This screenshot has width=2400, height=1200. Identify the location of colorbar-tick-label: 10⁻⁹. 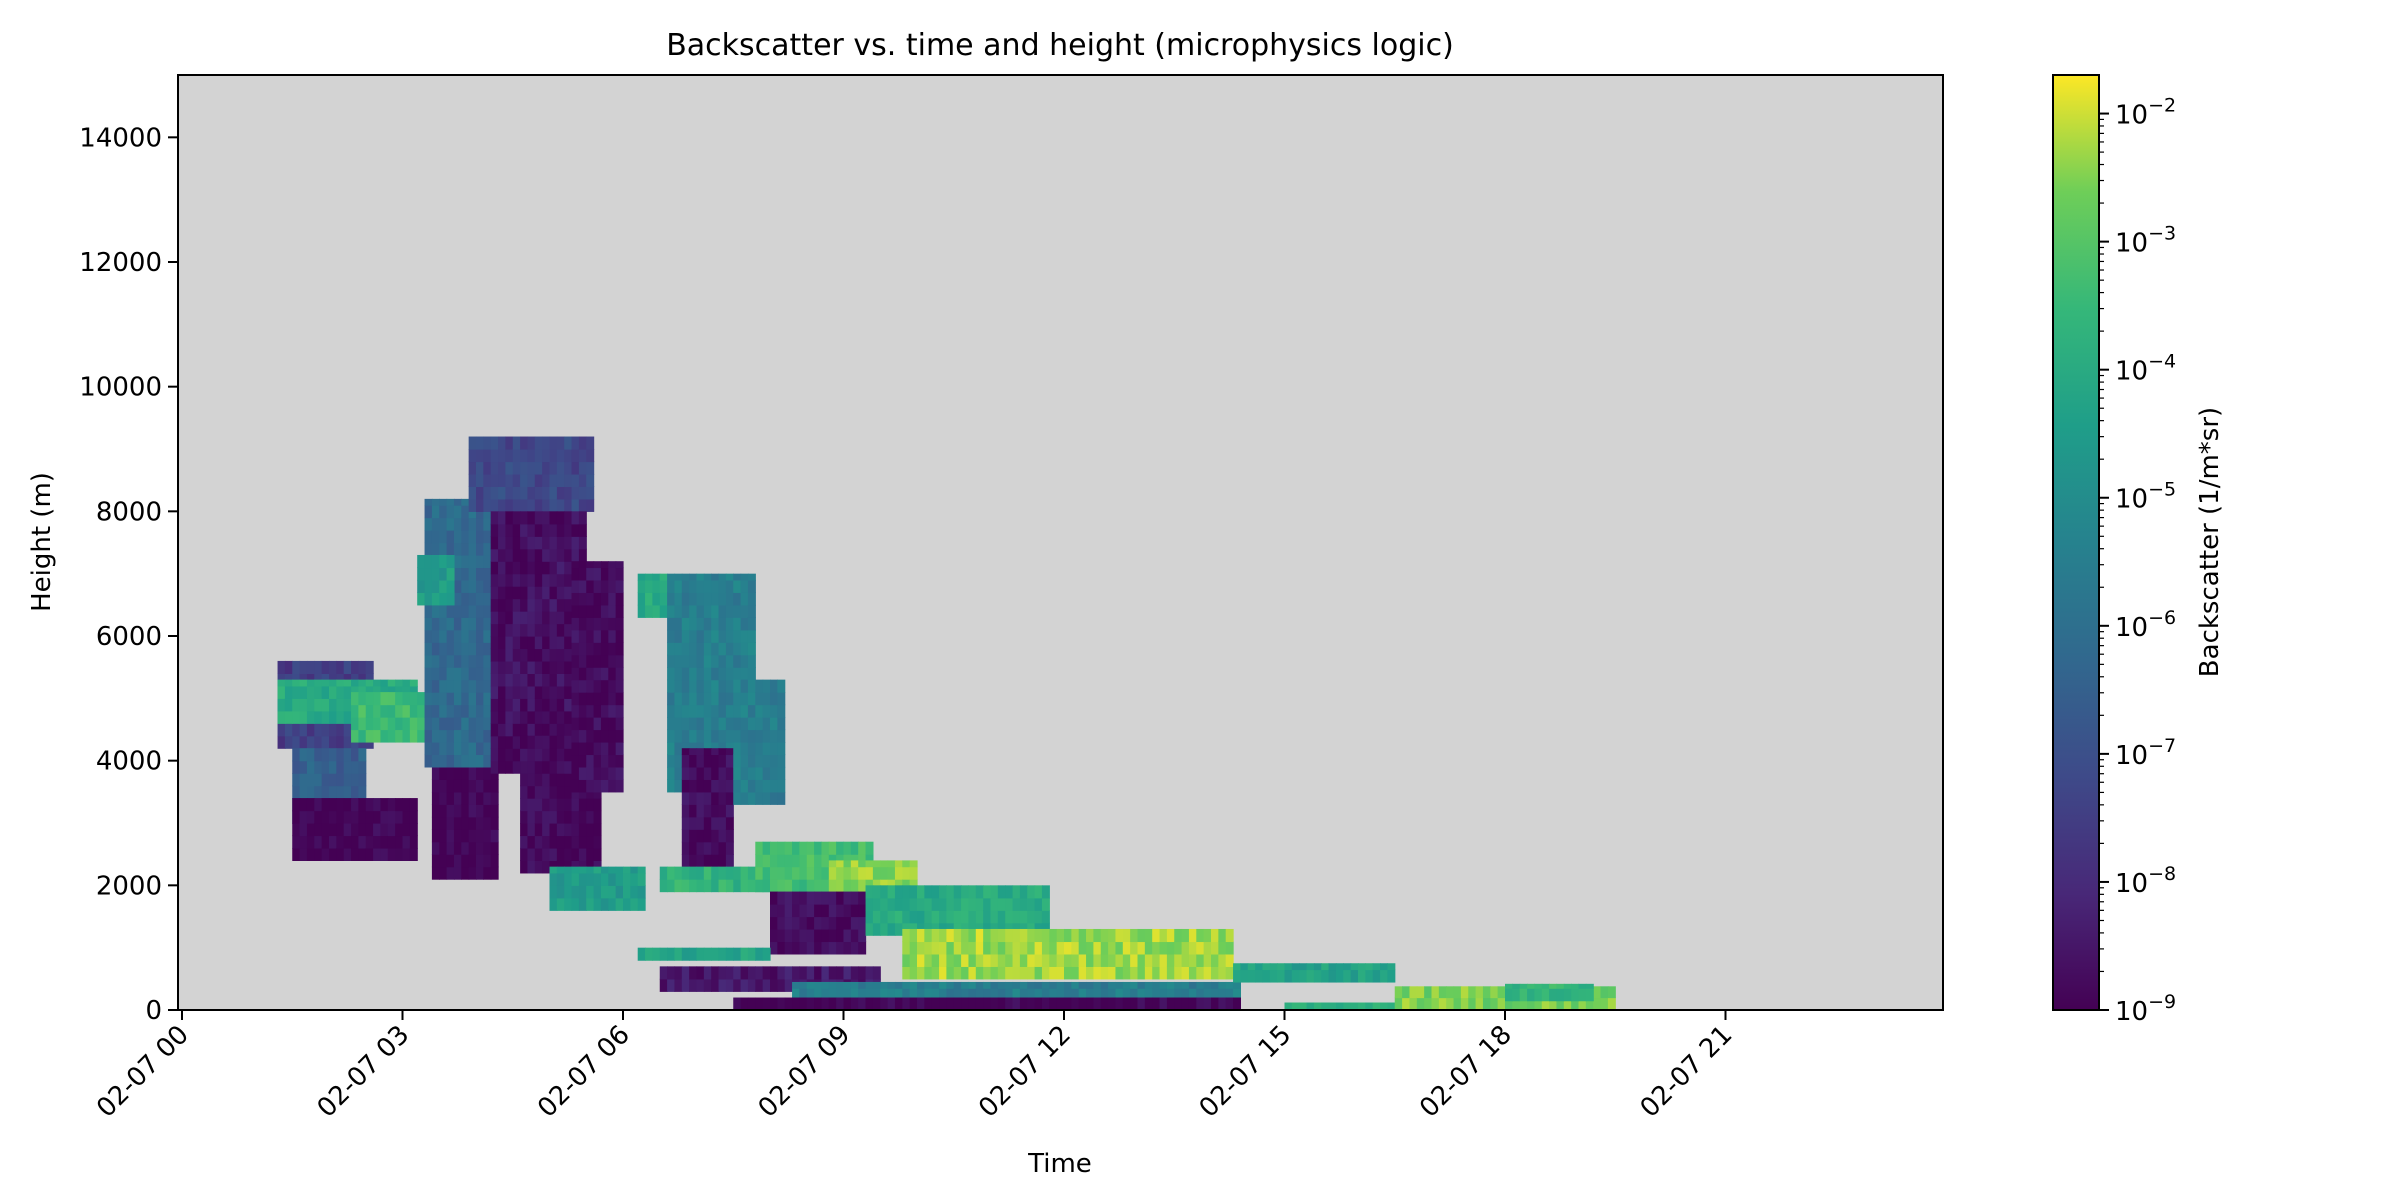
(2145, 1009).